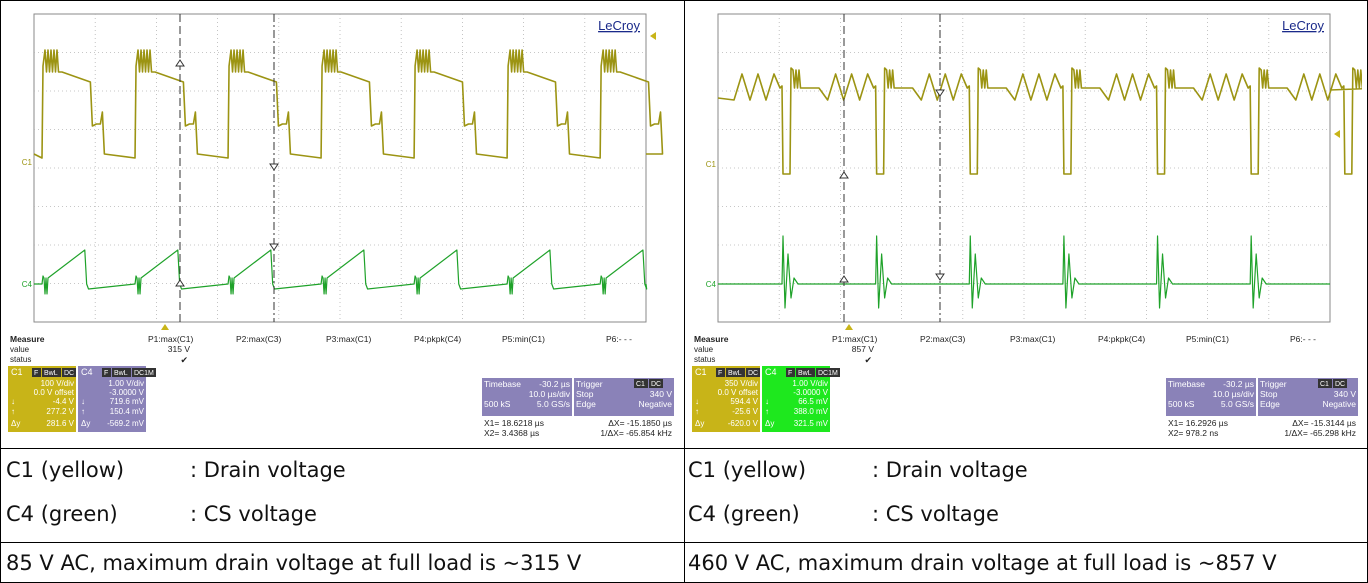  What do you see at coordinates (656, 384) in the screenshot?
I see `trigger-badge: DC` at bounding box center [656, 384].